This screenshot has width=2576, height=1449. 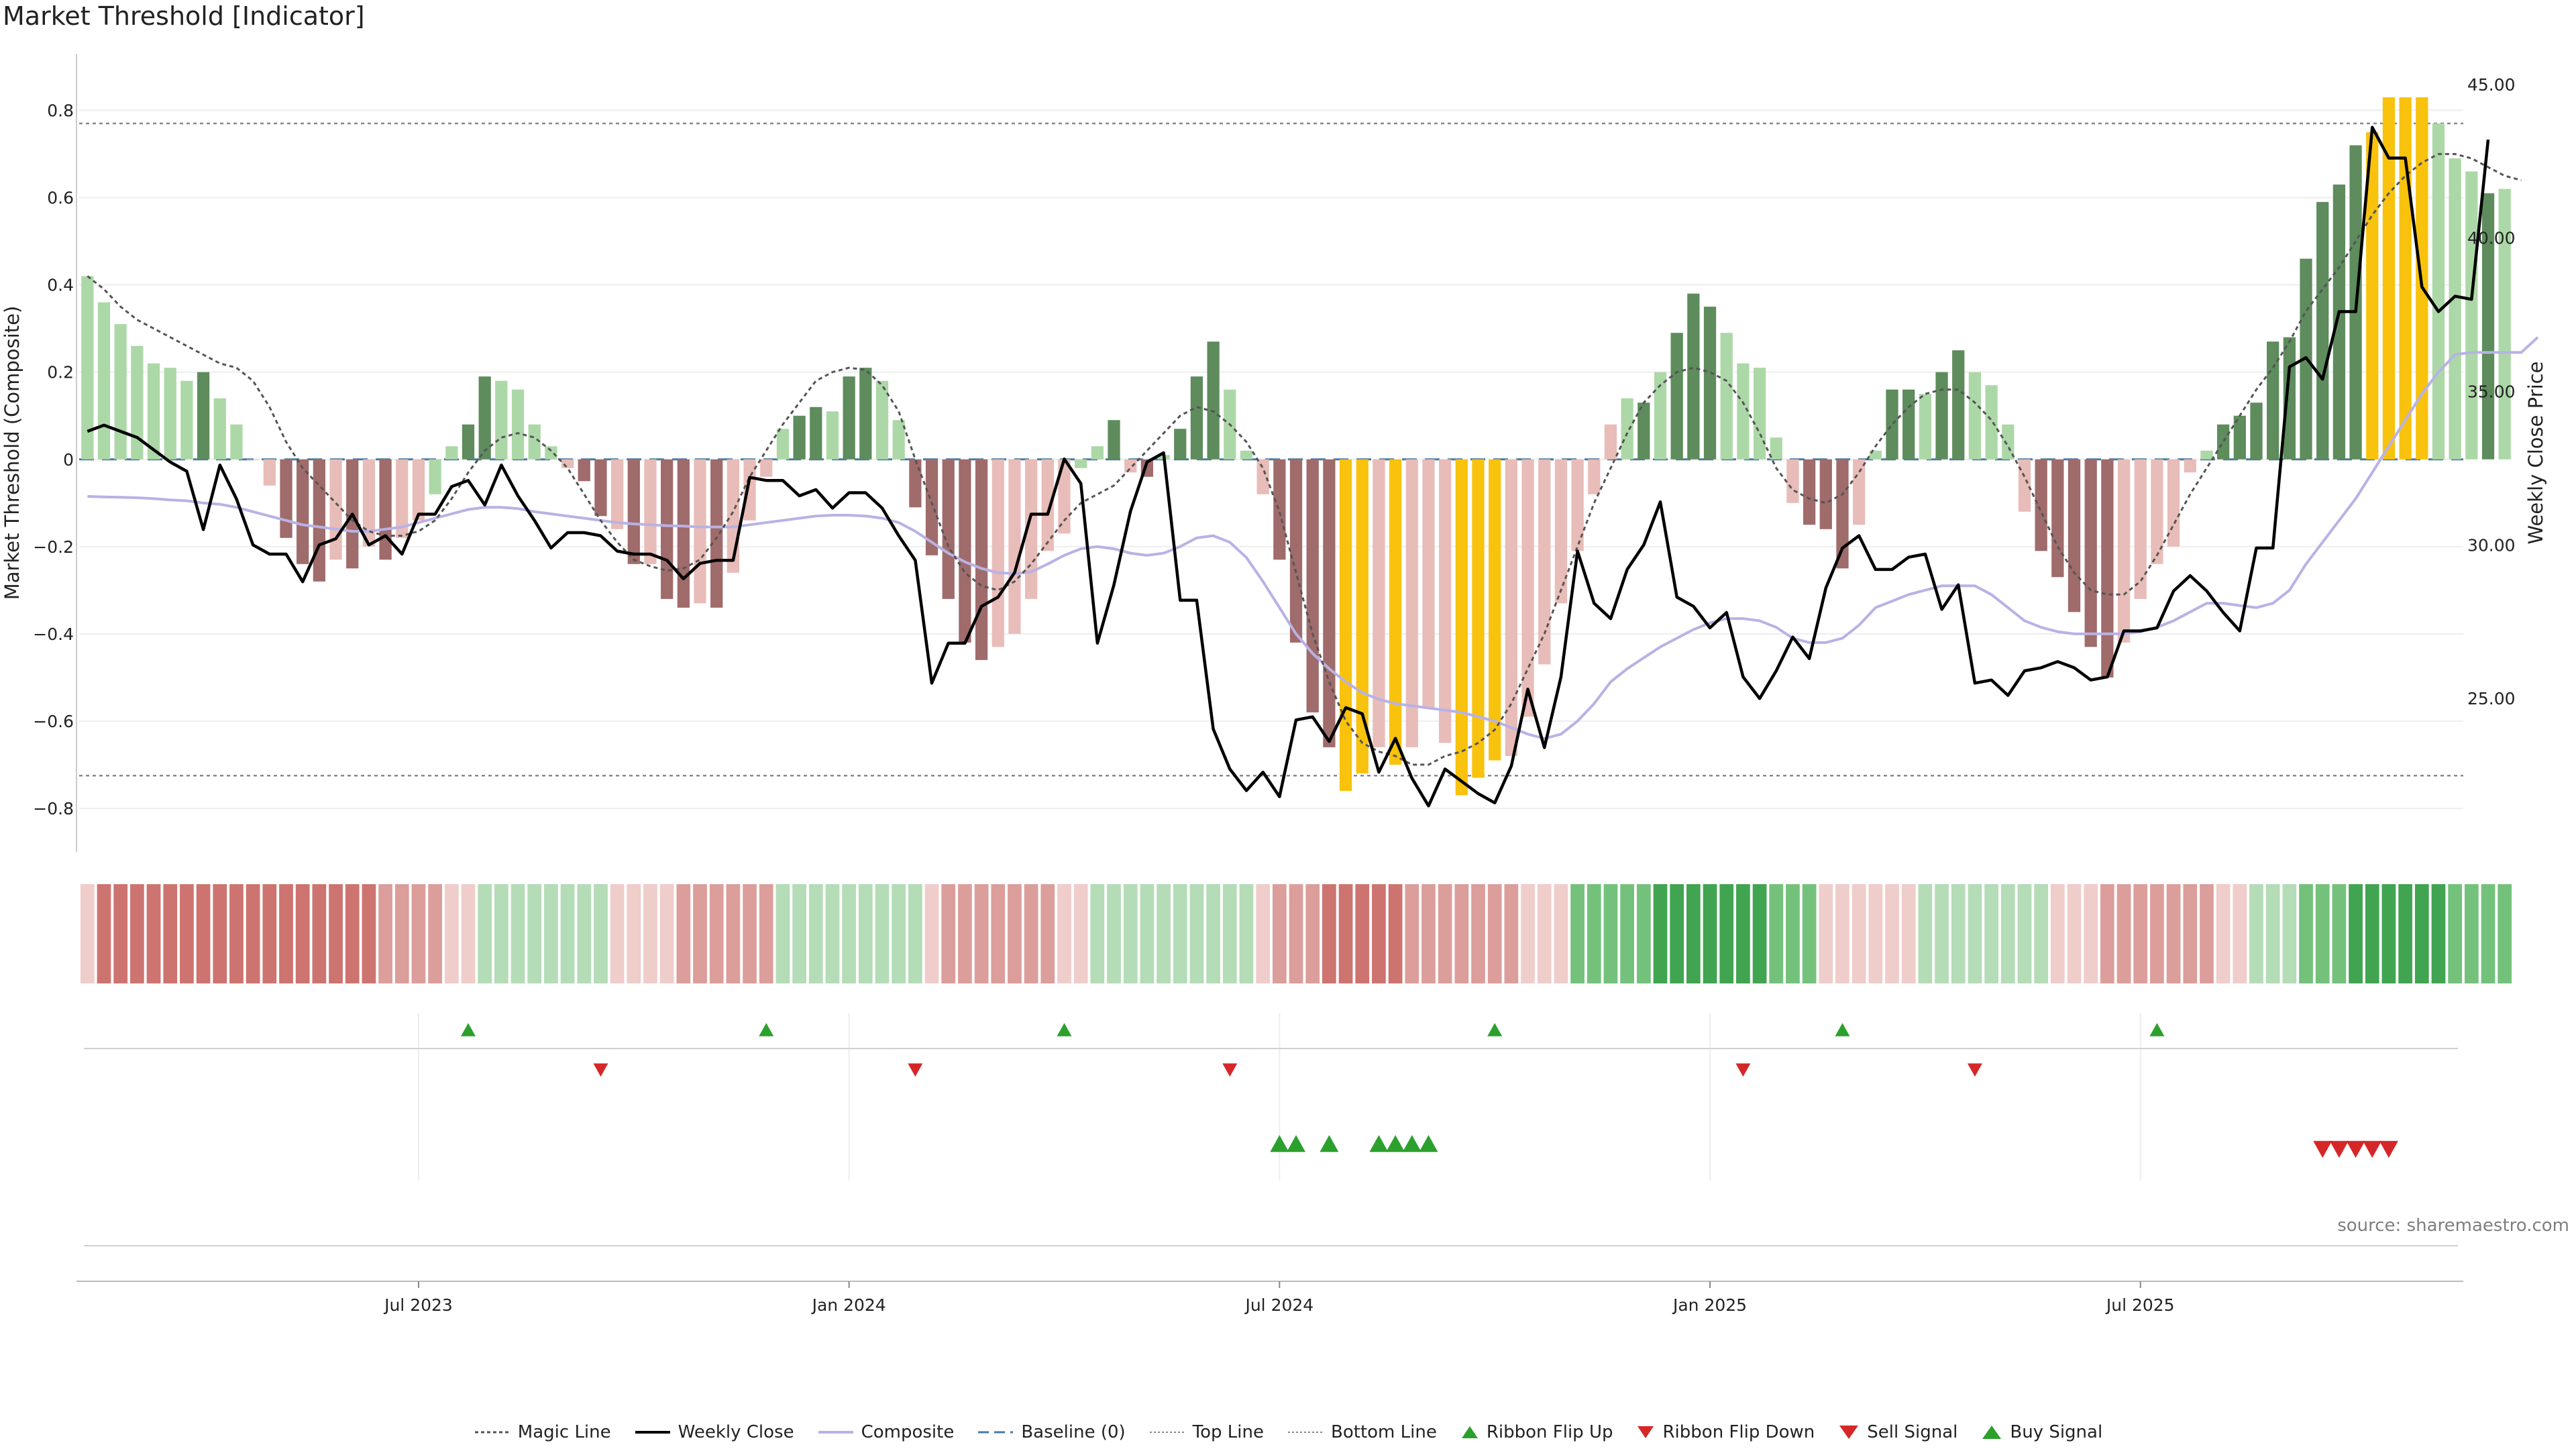 I want to click on y-tick-label: −0.8, so click(x=53, y=808).